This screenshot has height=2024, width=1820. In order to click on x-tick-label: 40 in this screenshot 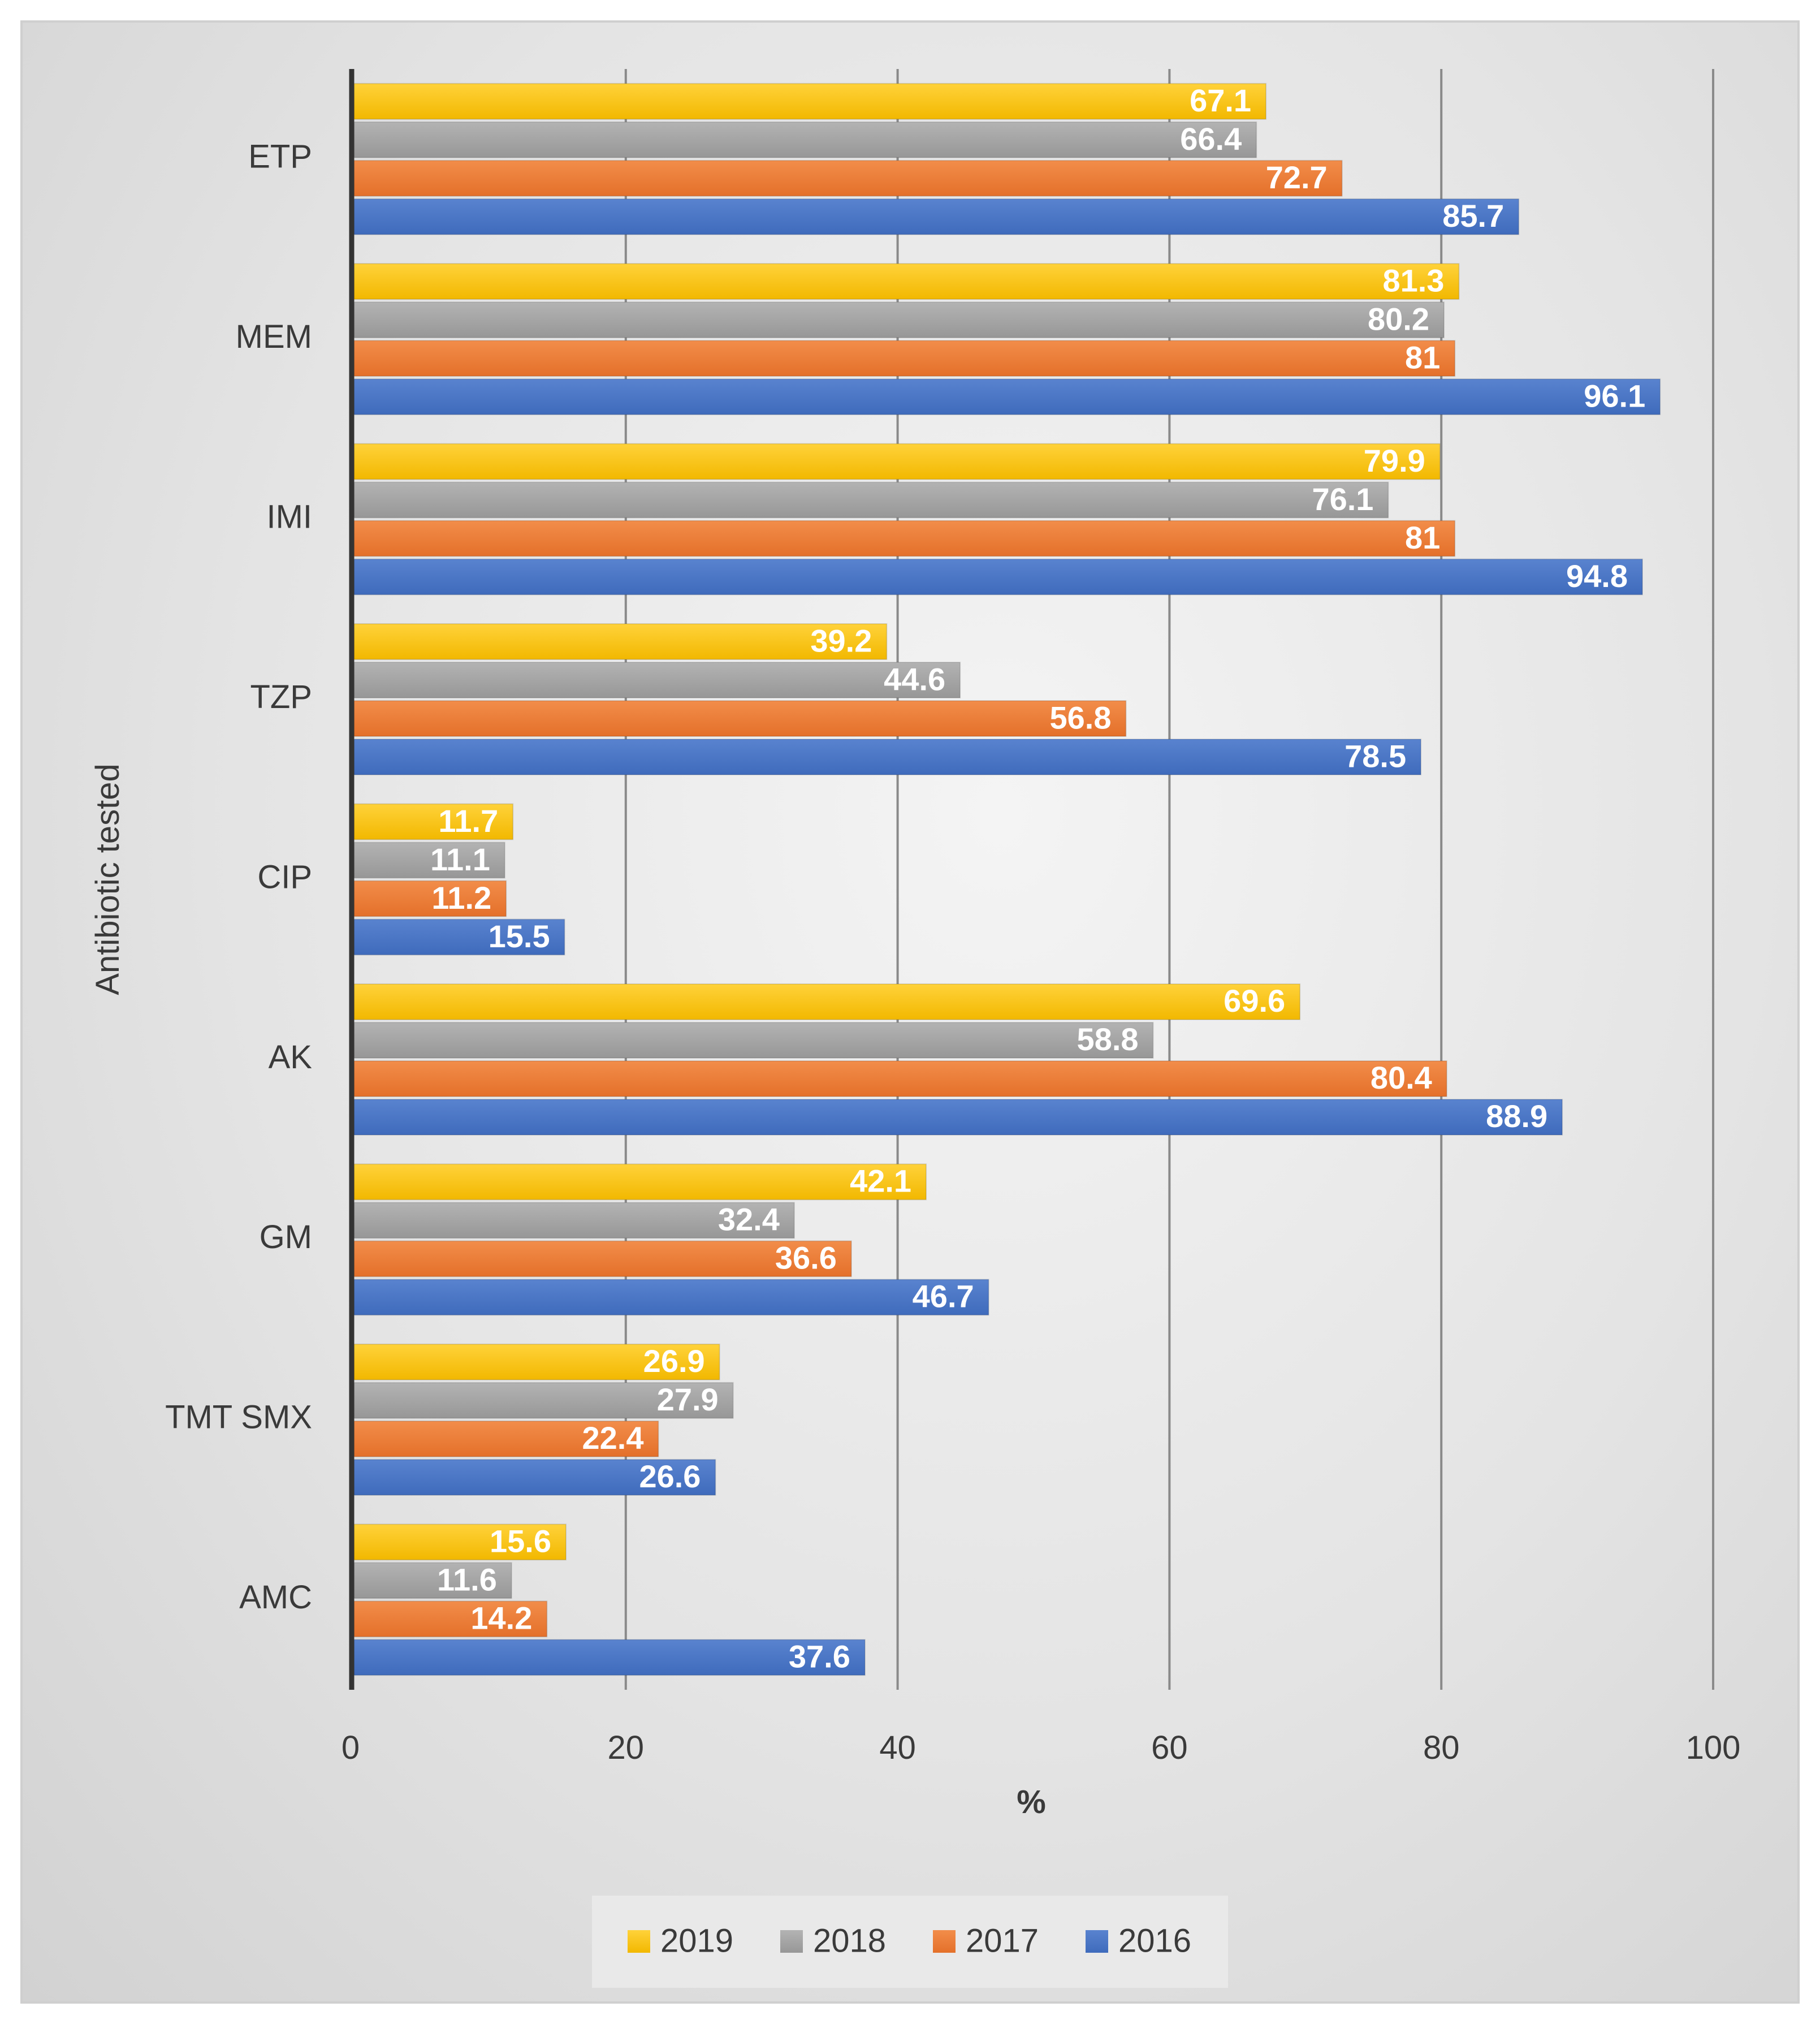, I will do `click(897, 1748)`.